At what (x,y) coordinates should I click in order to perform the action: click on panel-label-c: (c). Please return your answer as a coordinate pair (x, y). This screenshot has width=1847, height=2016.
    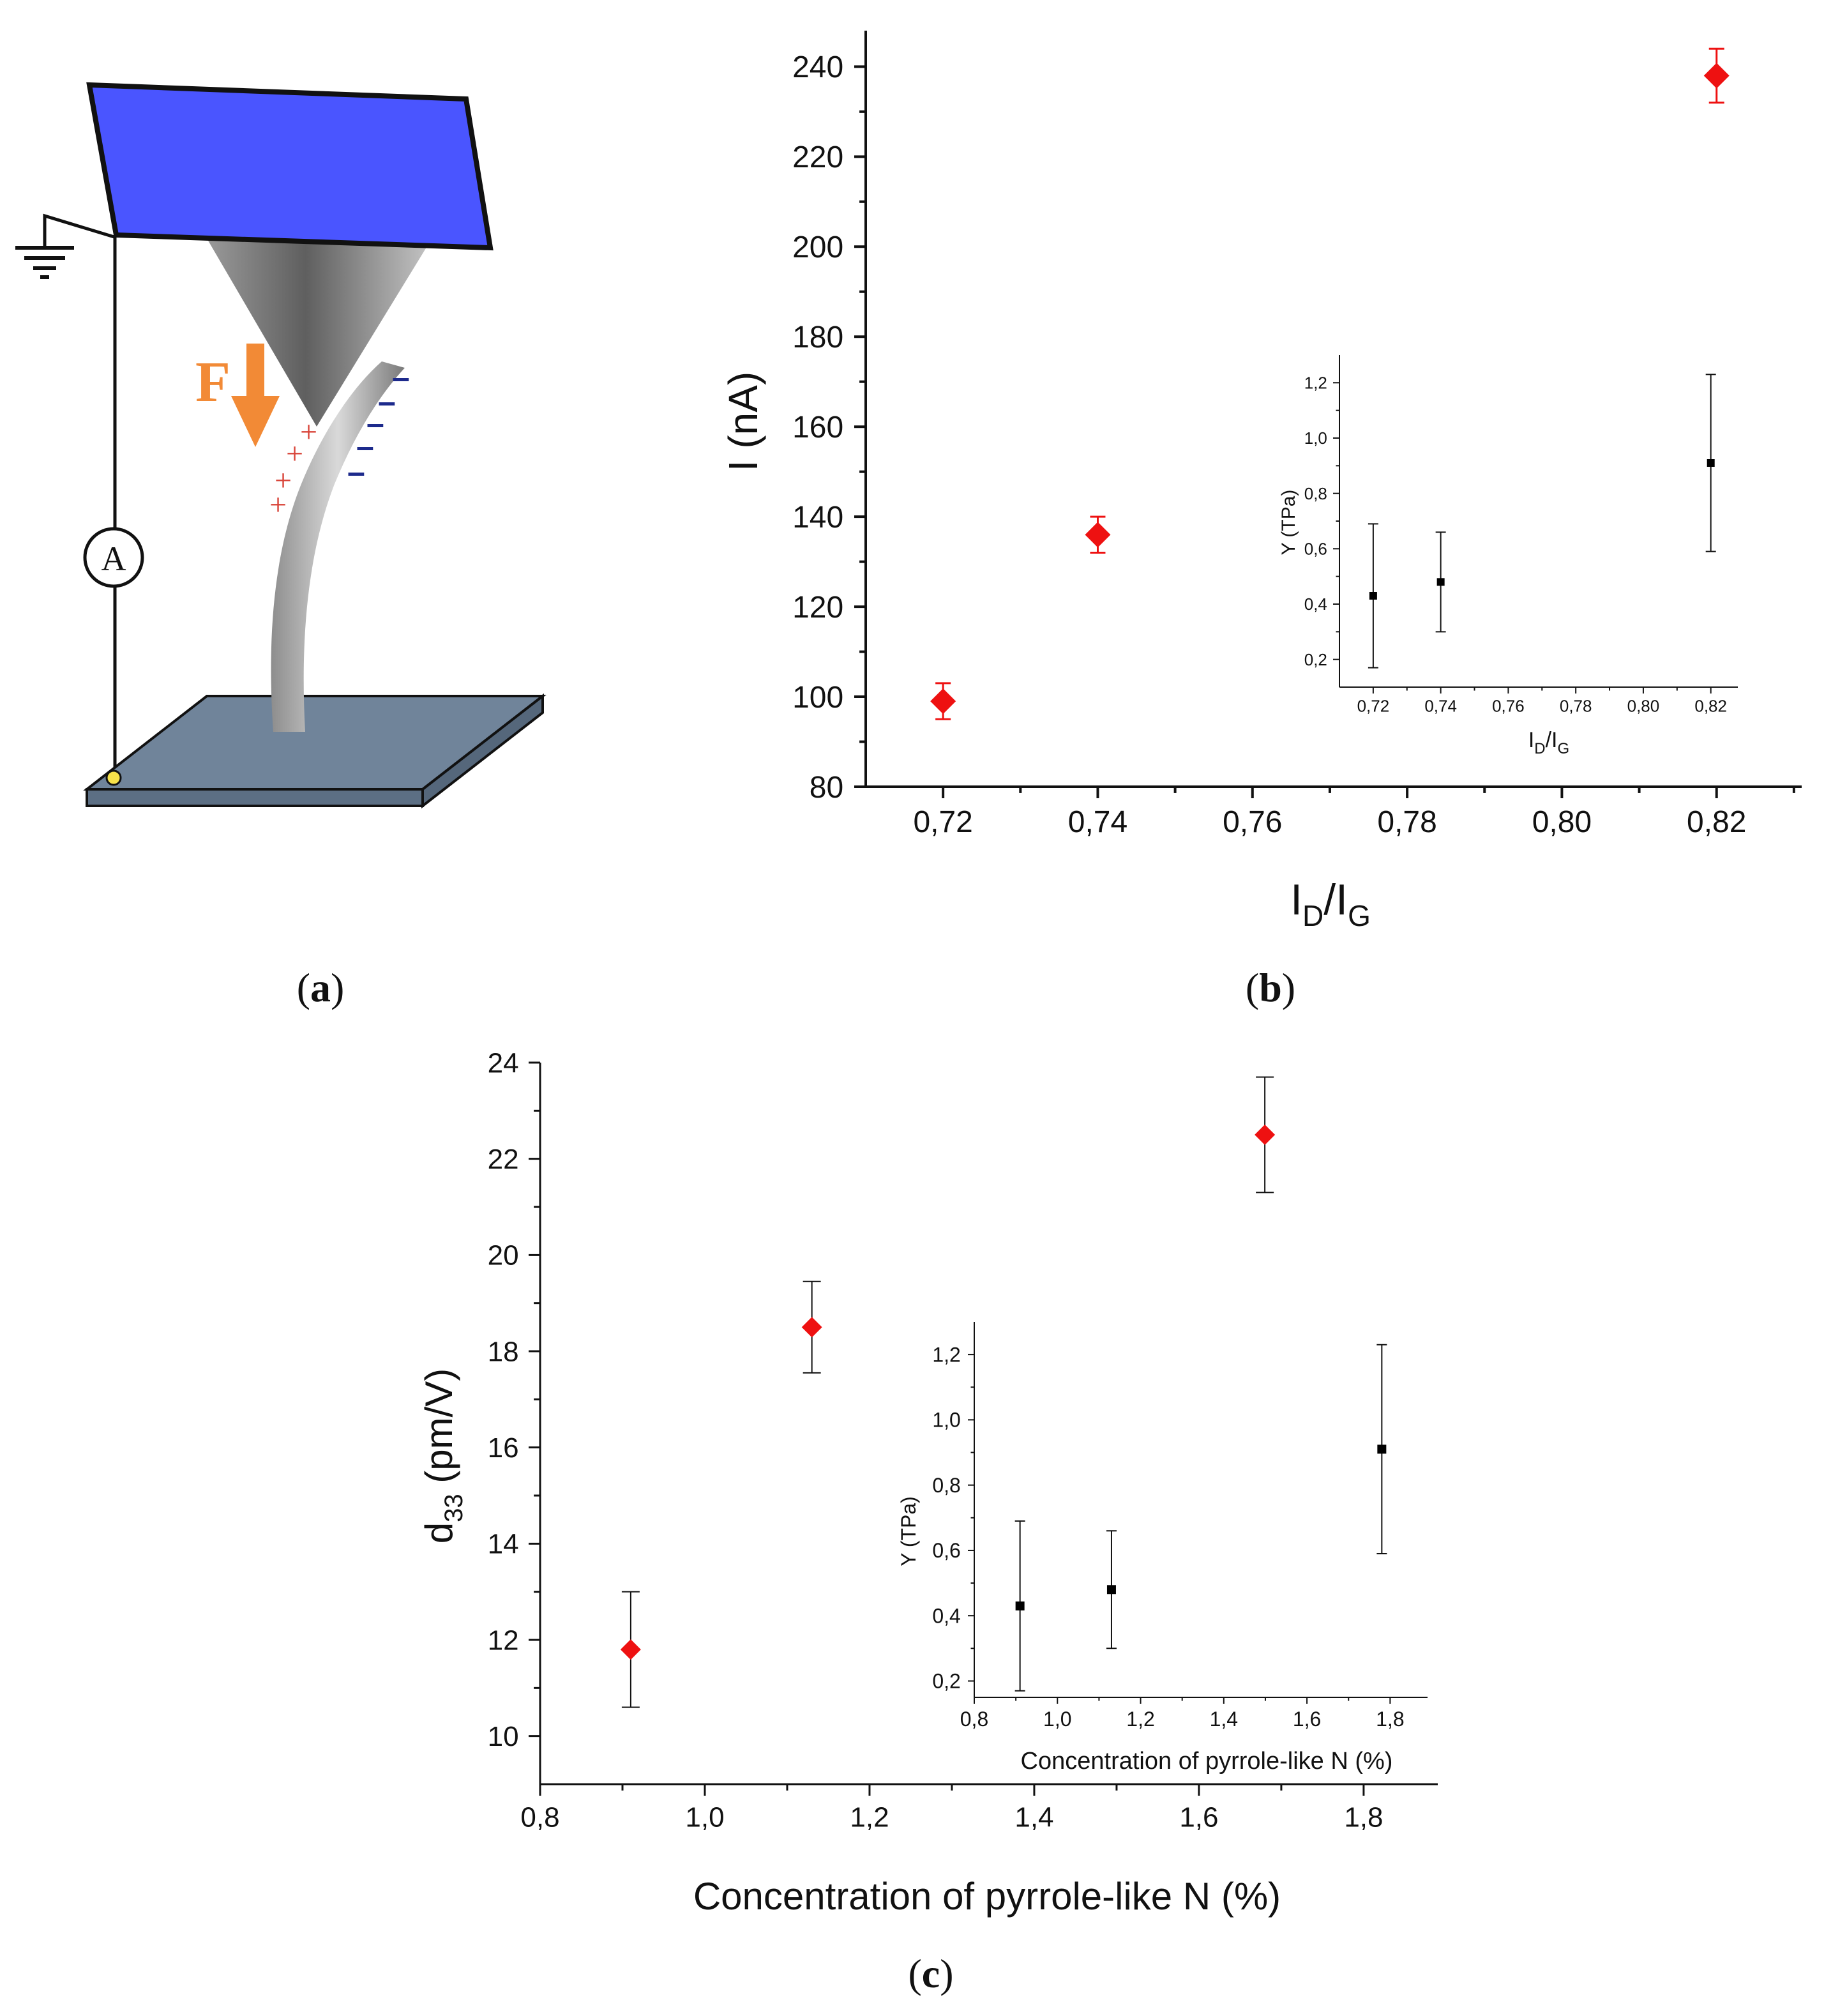
    Looking at the image, I should click on (931, 1973).